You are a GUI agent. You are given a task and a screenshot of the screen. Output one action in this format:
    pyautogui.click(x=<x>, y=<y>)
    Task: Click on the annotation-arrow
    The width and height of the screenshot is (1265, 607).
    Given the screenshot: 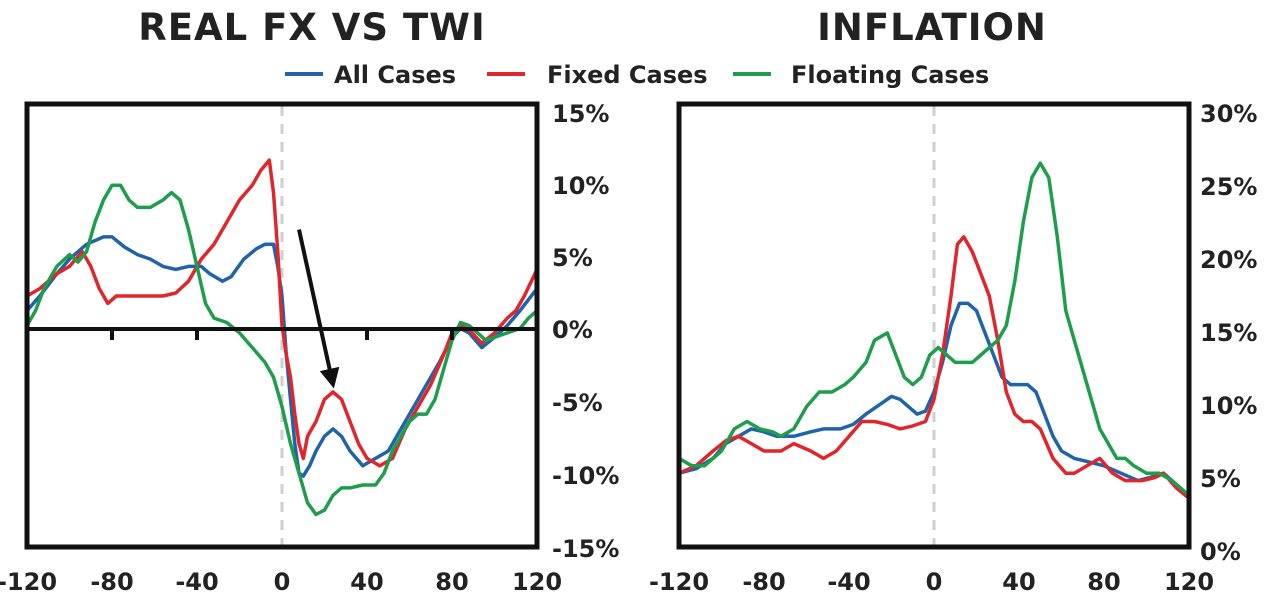 What is the action you would take?
    pyautogui.click(x=318, y=309)
    